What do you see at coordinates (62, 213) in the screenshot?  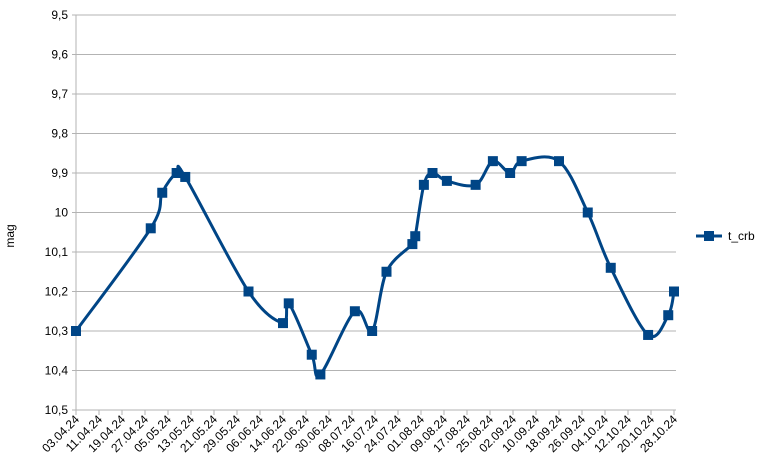 I see `y-tick-label: 10` at bounding box center [62, 213].